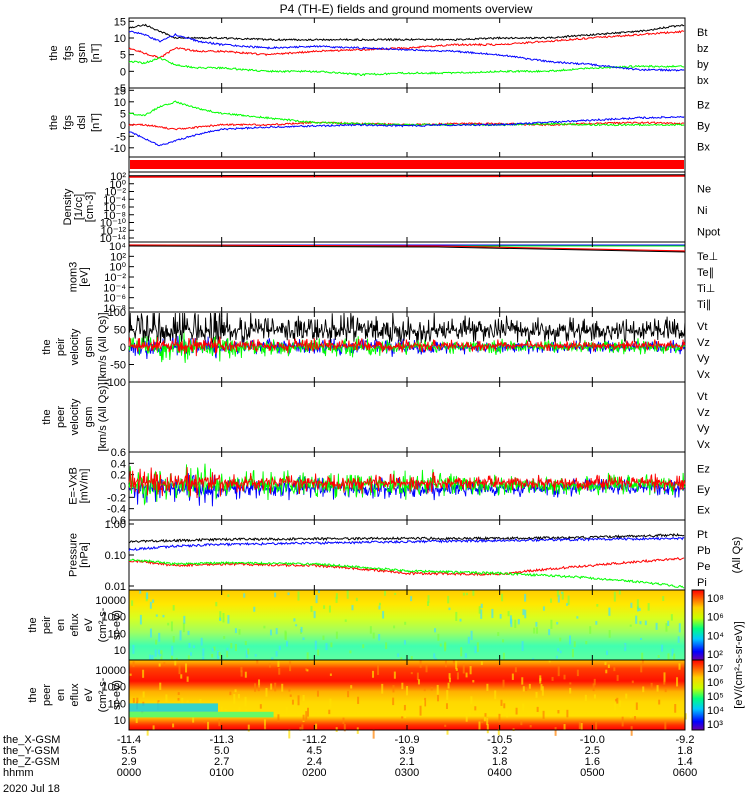 The image size is (750, 800). I want to click on legend-Bz: Bz, so click(703, 106).